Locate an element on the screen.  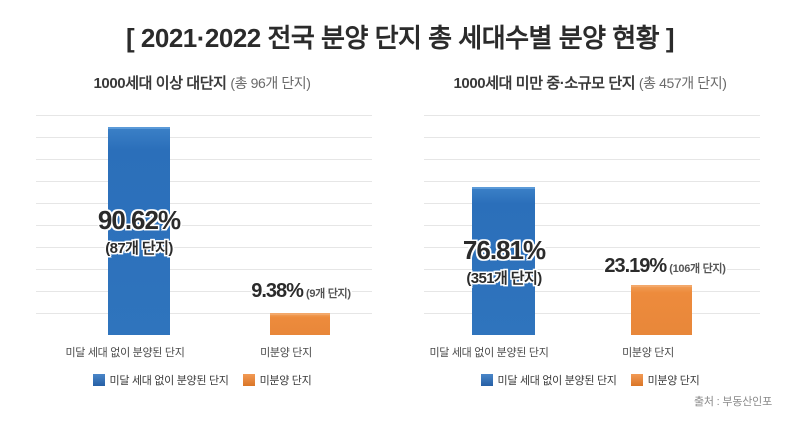
value-count: (9개 단지) is located at coordinates (328, 294).